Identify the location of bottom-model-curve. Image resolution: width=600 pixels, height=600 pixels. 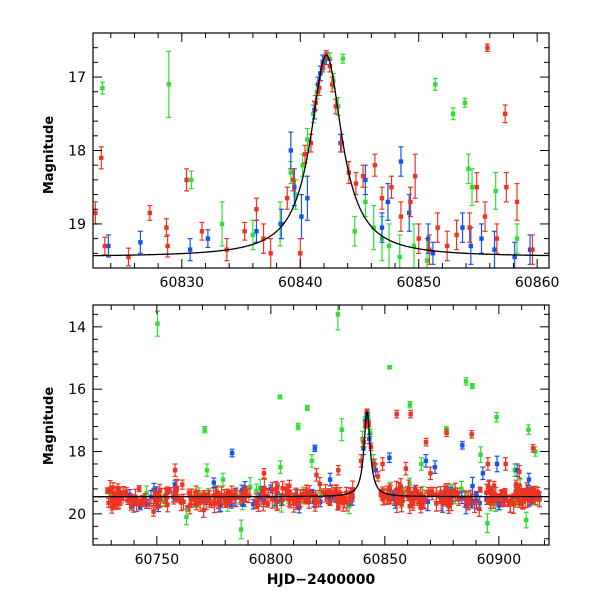
(321, 454).